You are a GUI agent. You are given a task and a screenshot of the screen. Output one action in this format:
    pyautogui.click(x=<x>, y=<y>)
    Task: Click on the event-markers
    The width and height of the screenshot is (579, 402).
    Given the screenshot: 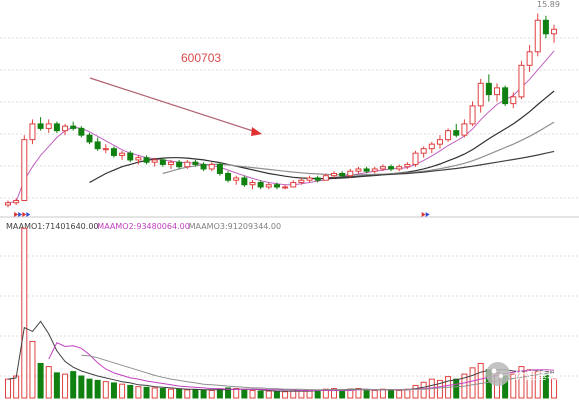 What is the action you would take?
    pyautogui.click(x=222, y=214)
    